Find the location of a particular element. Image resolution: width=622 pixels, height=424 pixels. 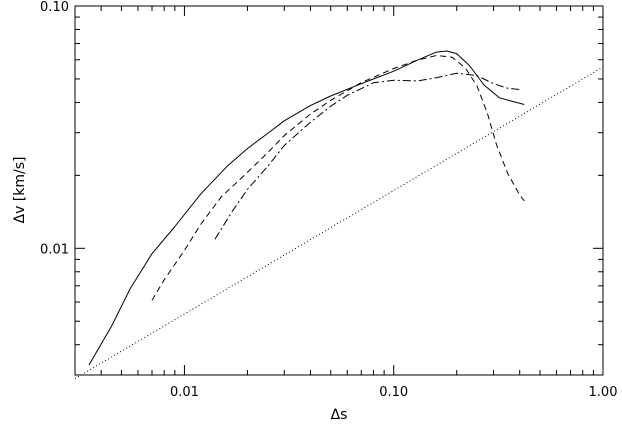

y-axis-label: Δv [km/s] is located at coordinates (20, 190).